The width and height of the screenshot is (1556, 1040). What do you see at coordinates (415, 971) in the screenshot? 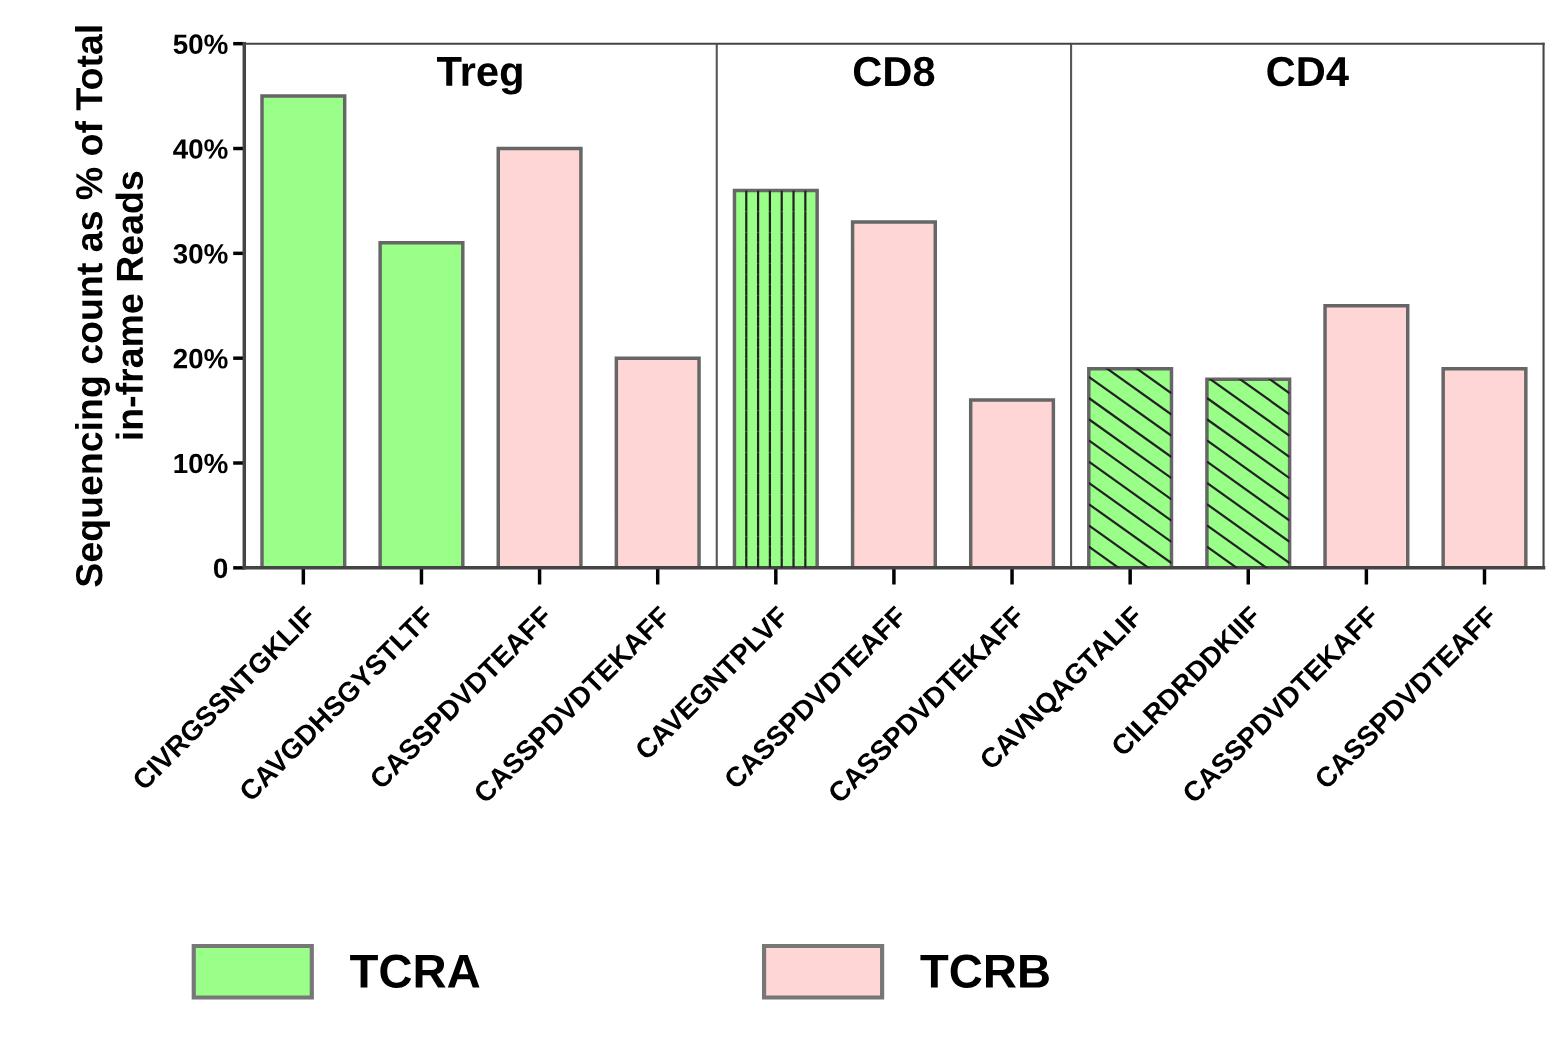
I see `legend-label: TCRA` at bounding box center [415, 971].